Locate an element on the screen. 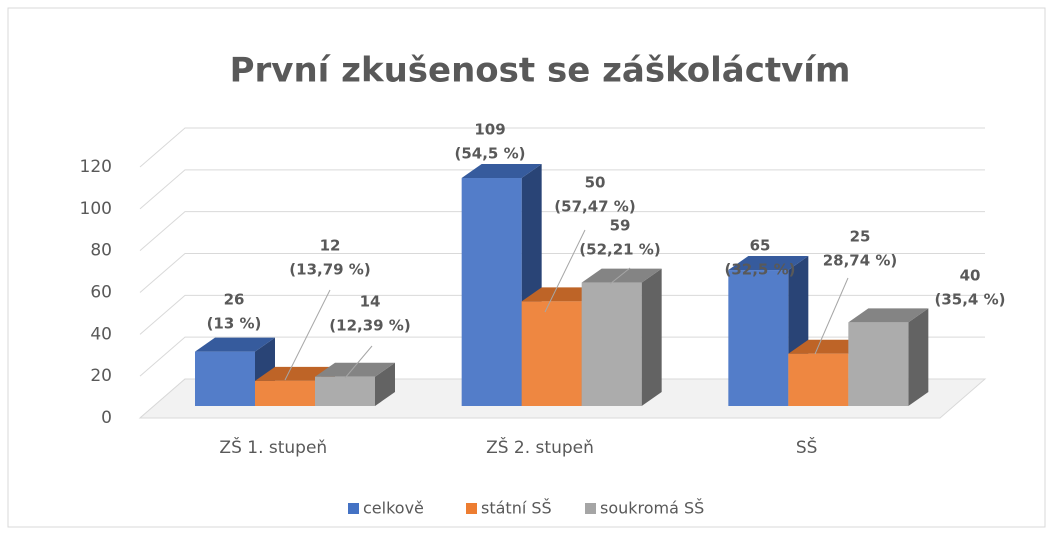 The image size is (1054, 536). data-label: (32,5 %) is located at coordinates (760, 270).